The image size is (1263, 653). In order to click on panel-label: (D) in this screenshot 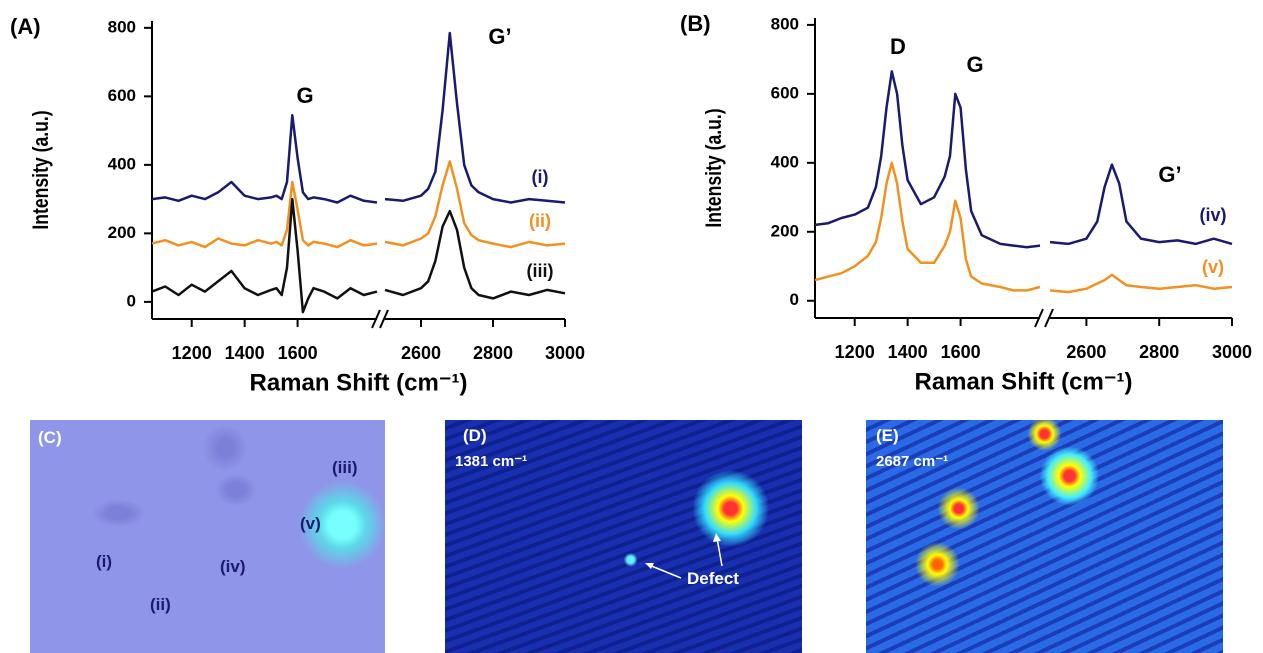, I will do `click(475, 435)`.